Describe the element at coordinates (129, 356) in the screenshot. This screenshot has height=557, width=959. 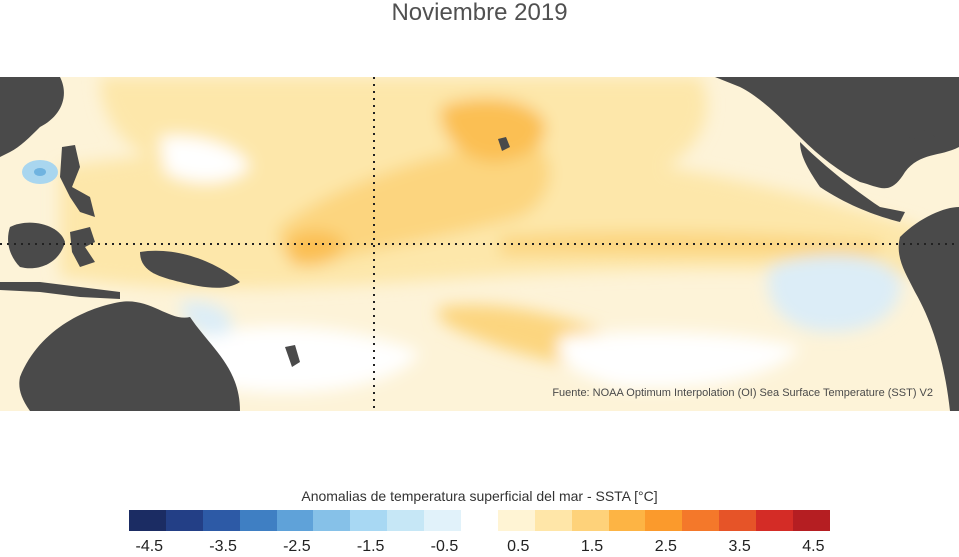
I see `land-australia` at that location.